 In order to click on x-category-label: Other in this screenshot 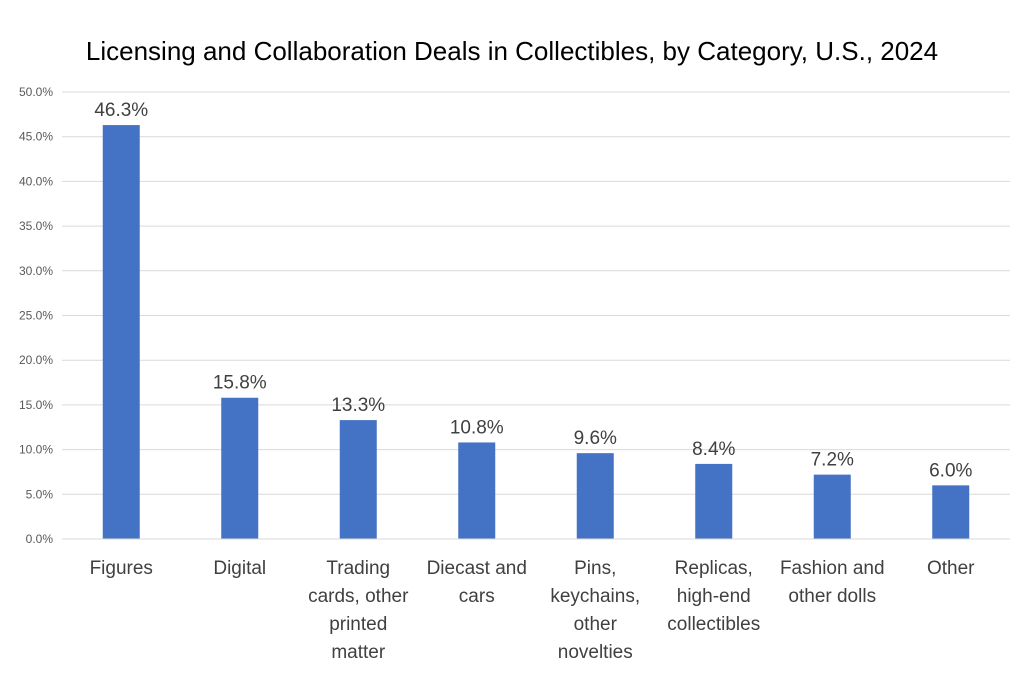, I will do `click(951, 568)`.